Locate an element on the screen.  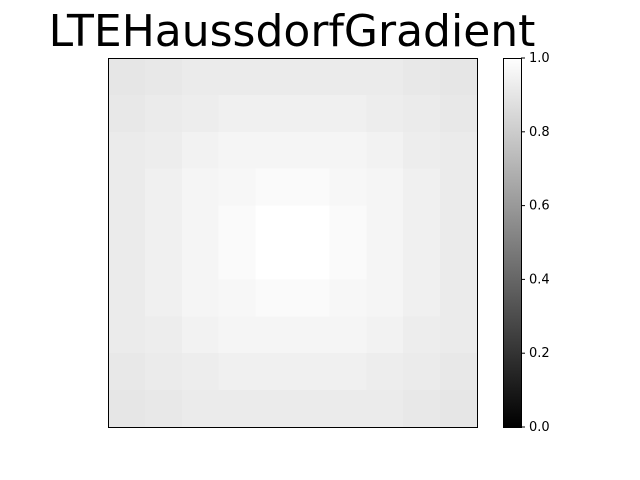
colorbar-tick-label: 0.4 is located at coordinates (539, 279).